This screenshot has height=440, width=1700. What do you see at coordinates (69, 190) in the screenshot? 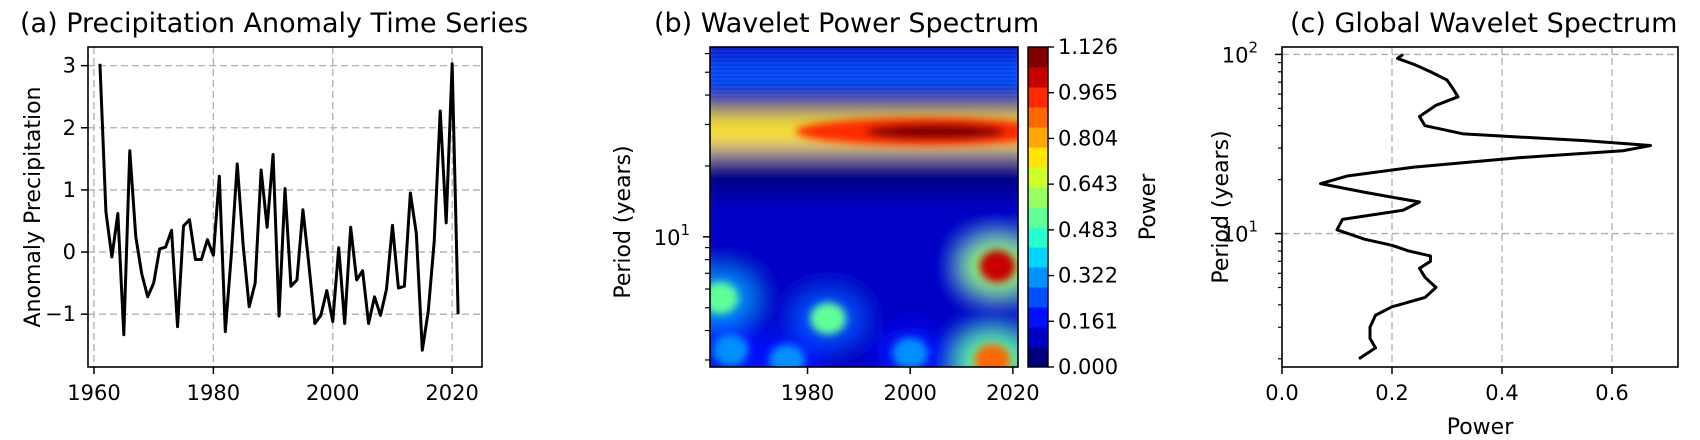
I see `panel-a-ytick-label: 1` at bounding box center [69, 190].